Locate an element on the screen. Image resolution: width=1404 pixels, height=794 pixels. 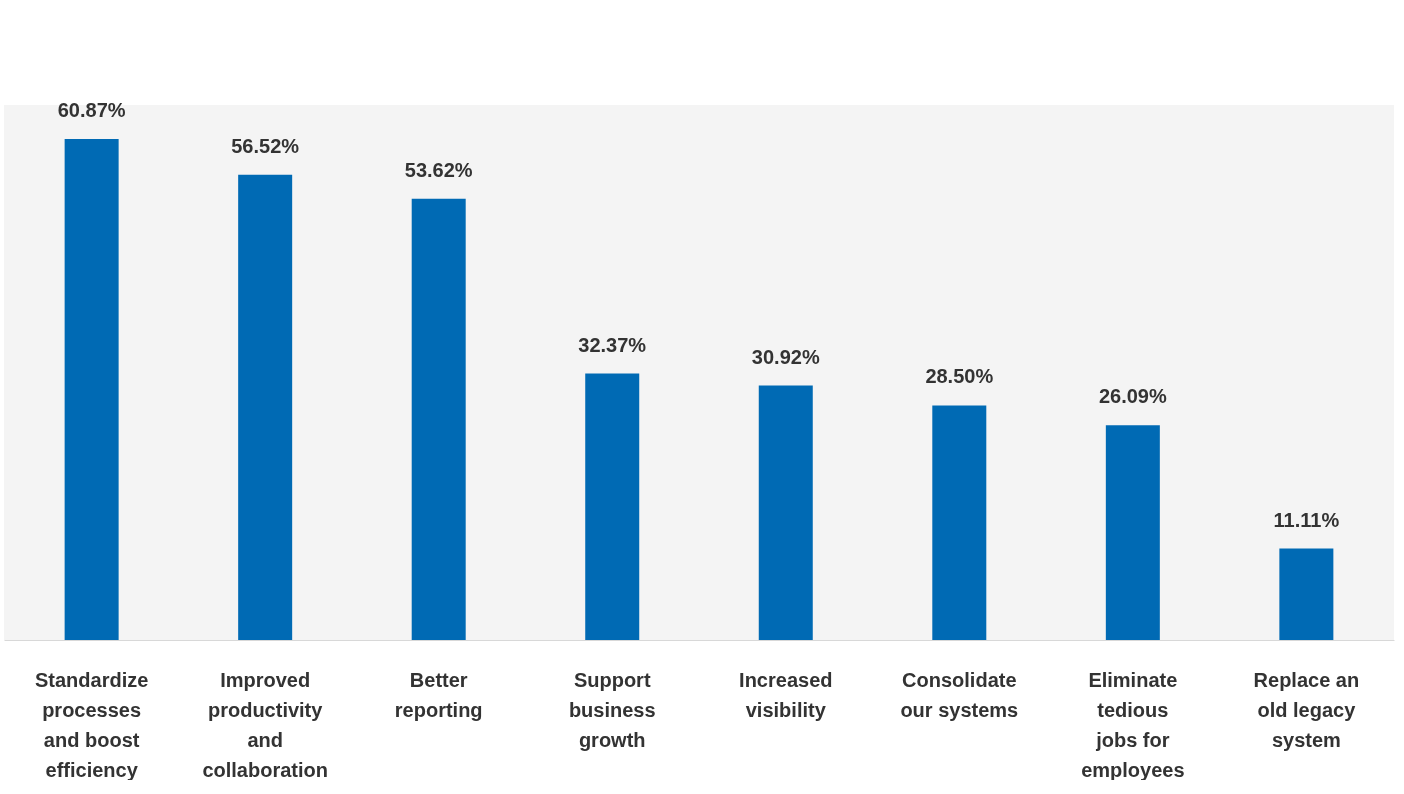
data-label: 26.09% is located at coordinates (1132, 396).